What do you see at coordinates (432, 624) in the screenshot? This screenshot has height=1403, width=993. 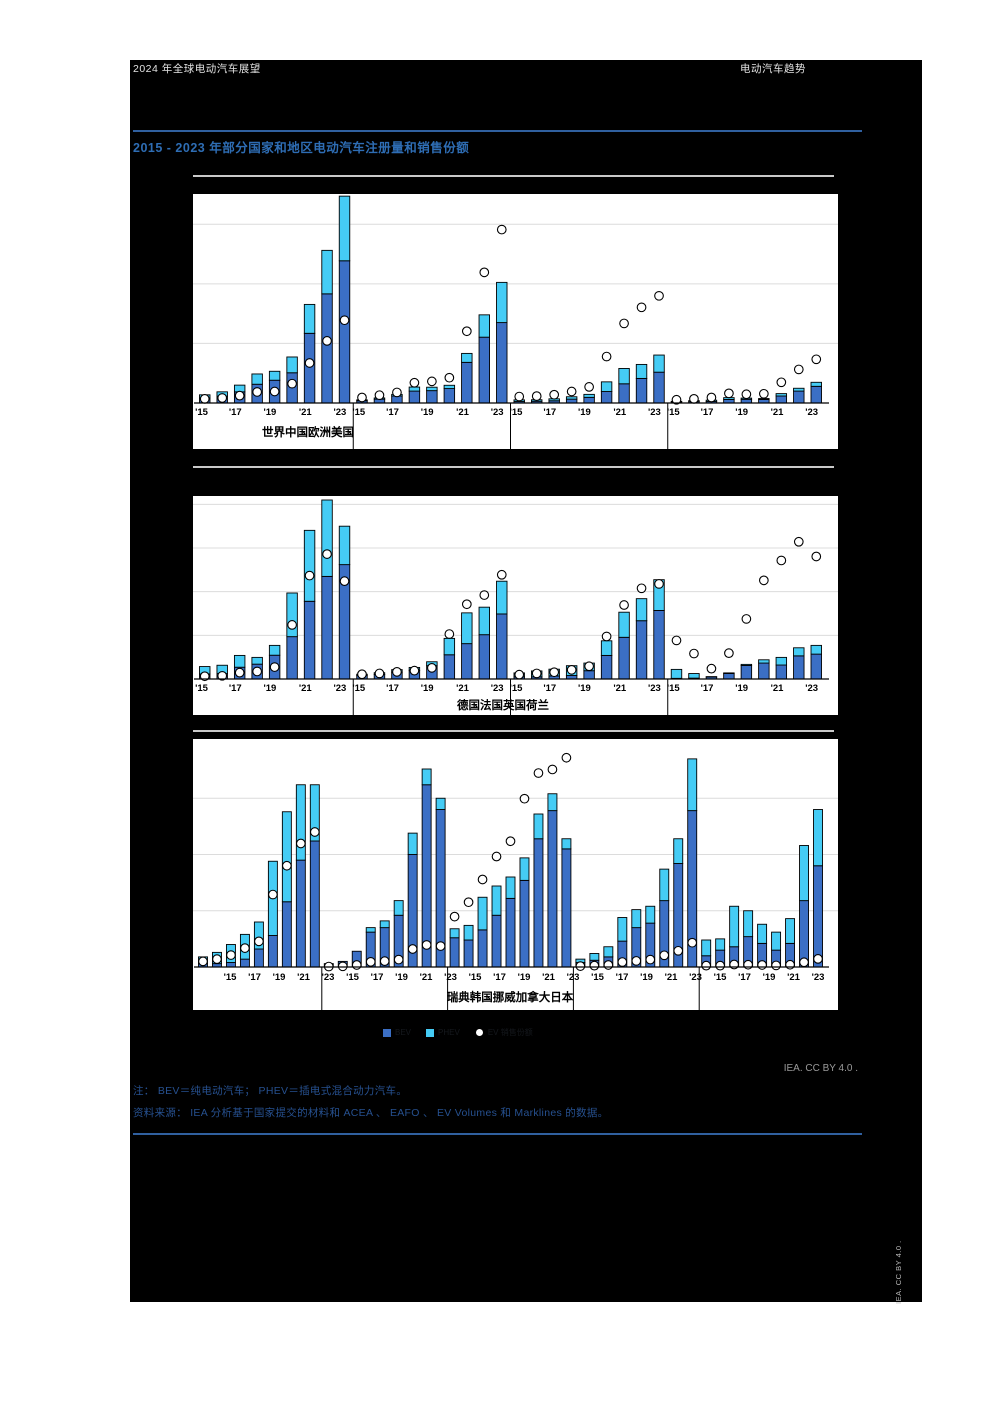 I see `panel-法国` at bounding box center [432, 624].